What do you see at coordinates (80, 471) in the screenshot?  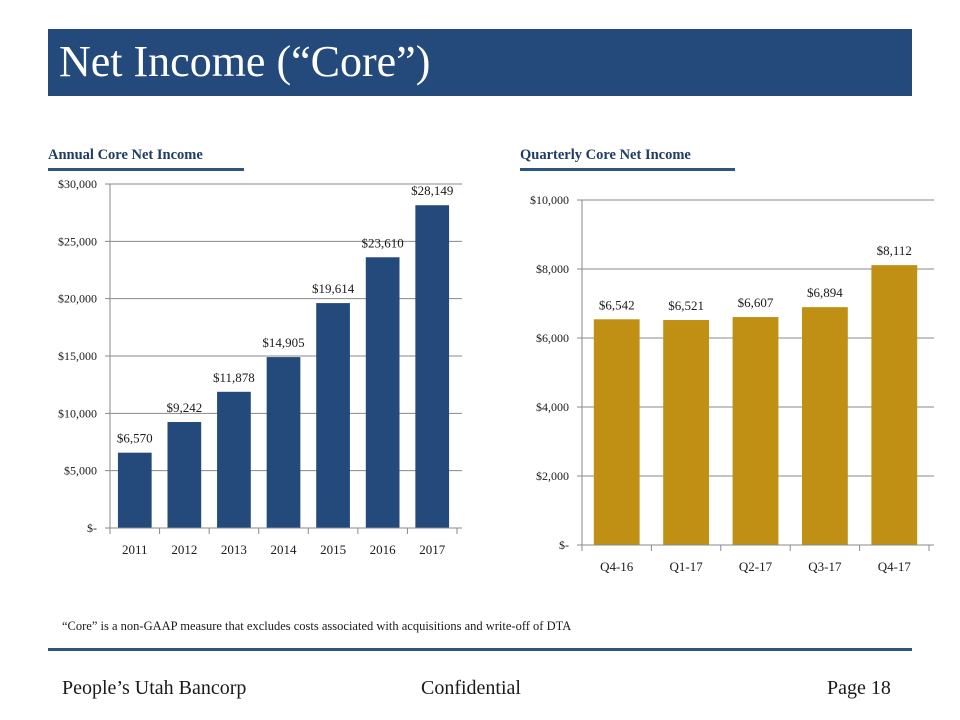 I see `y-tick-label: $5,000` at bounding box center [80, 471].